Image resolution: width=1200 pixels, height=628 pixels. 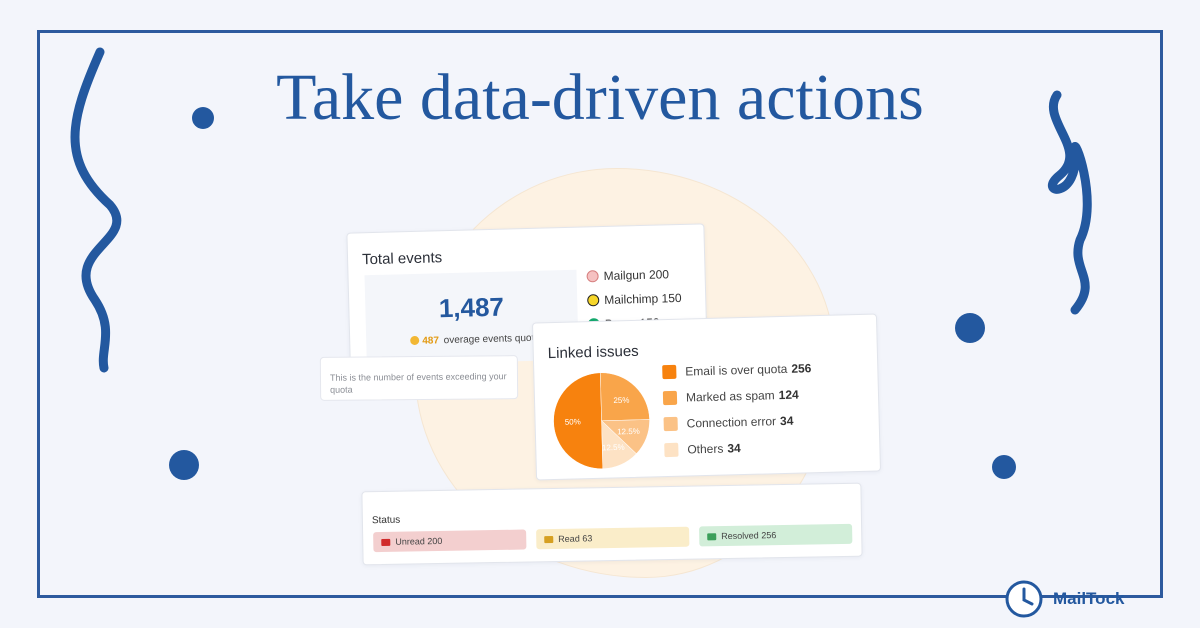 What do you see at coordinates (671, 298) in the screenshot?
I see `provider-count: 150` at bounding box center [671, 298].